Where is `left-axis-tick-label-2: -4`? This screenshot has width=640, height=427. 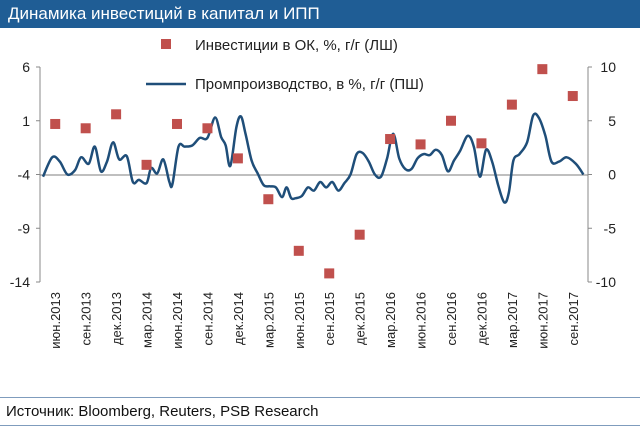
left-axis-tick-label-2: -4 is located at coordinates (24, 175).